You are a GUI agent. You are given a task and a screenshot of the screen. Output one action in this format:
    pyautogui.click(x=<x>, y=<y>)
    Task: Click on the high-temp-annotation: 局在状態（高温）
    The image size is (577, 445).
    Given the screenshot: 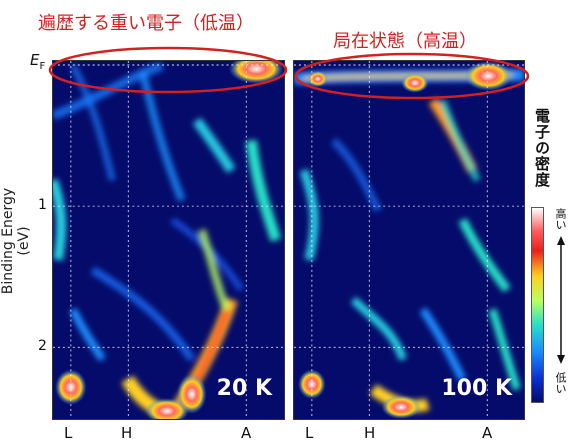 What is the action you would take?
    pyautogui.click(x=405, y=41)
    